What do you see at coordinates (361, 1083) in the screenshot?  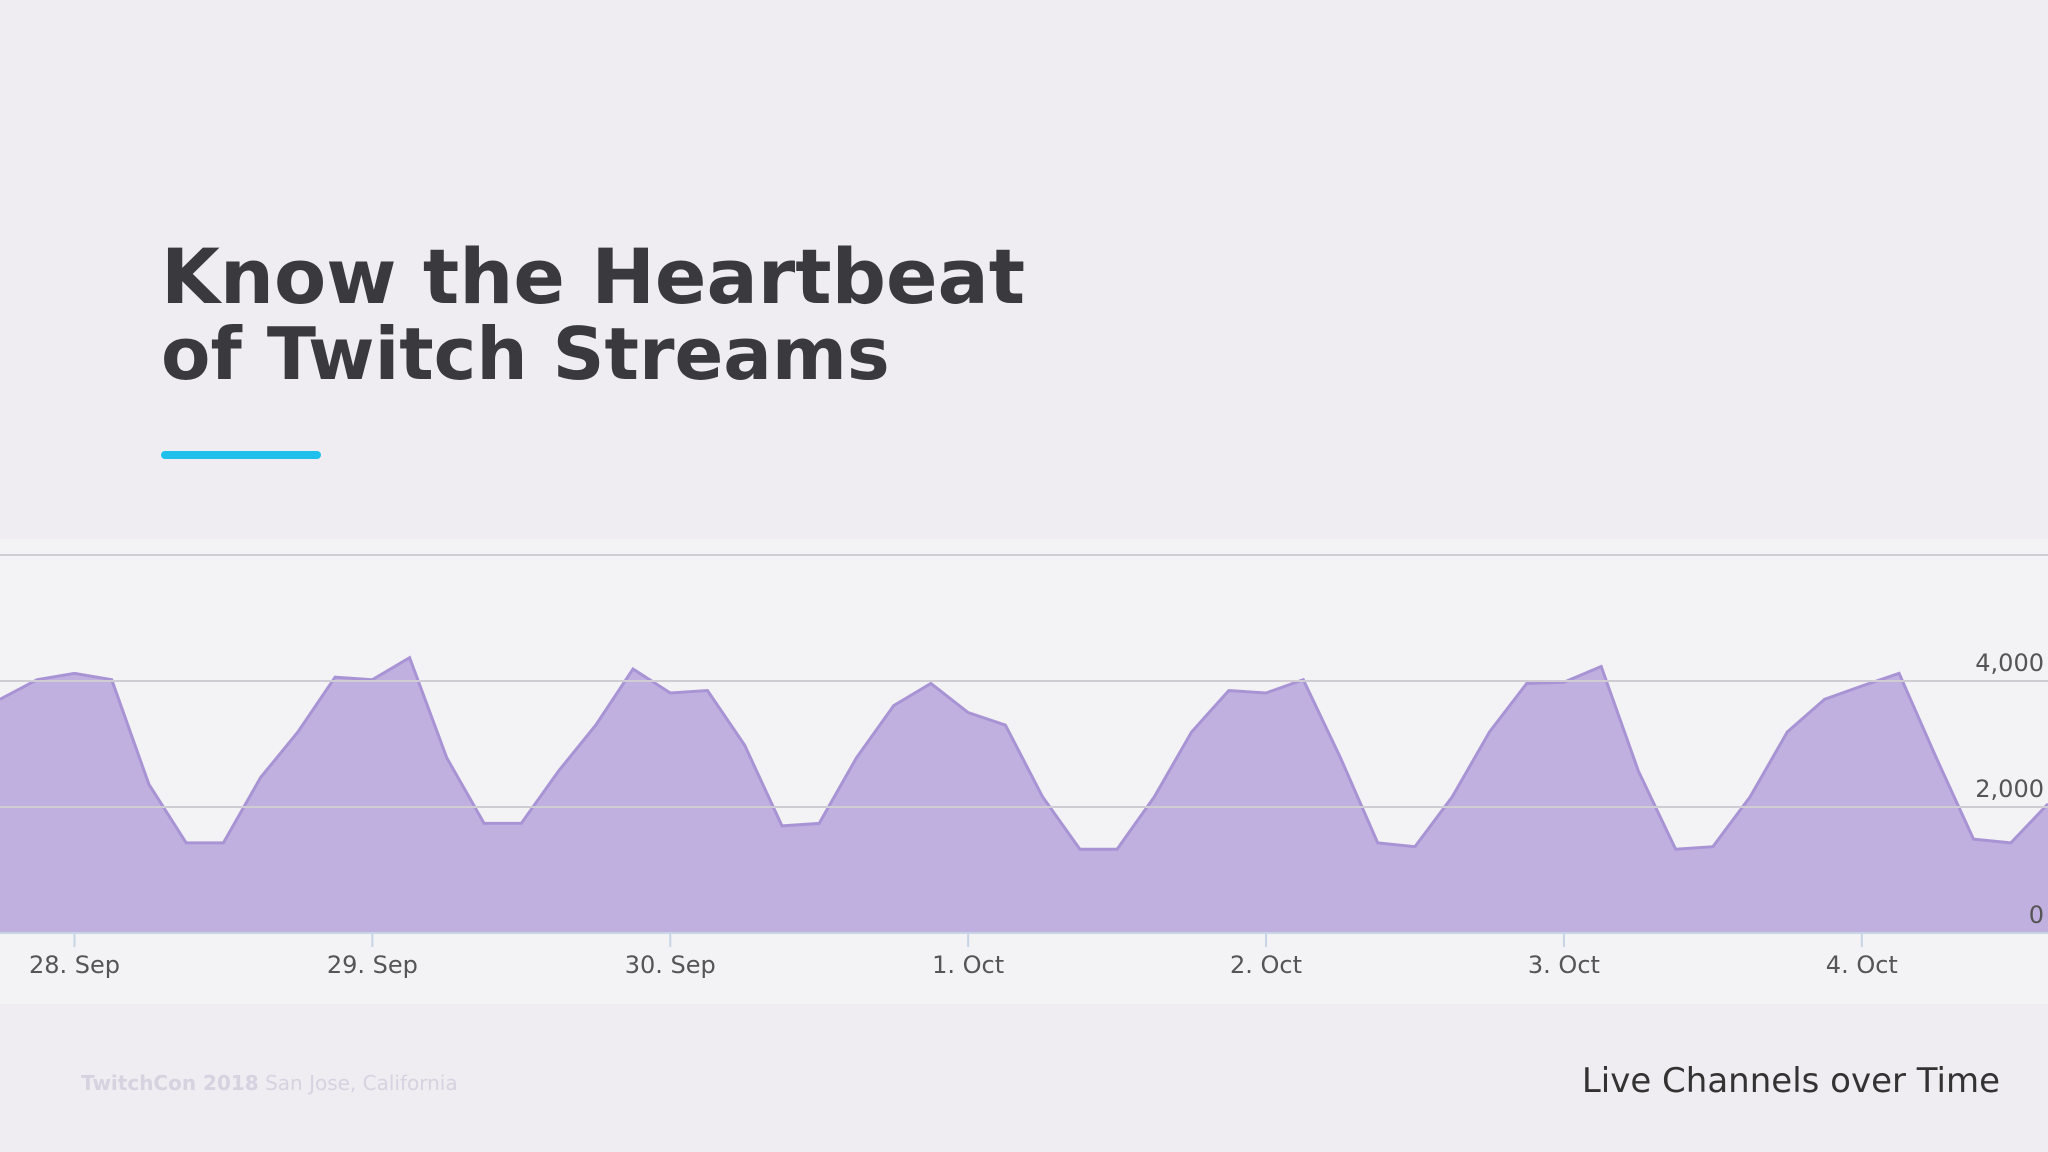 I see `footer-place: San Jose, California` at bounding box center [361, 1083].